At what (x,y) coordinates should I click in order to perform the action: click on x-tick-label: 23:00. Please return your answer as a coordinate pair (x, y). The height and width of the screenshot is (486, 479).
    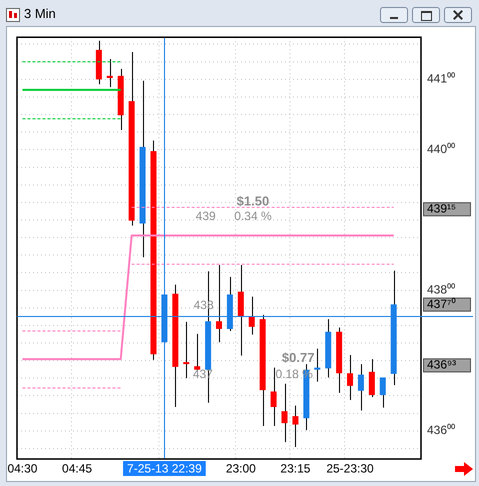
    Looking at the image, I should click on (241, 468).